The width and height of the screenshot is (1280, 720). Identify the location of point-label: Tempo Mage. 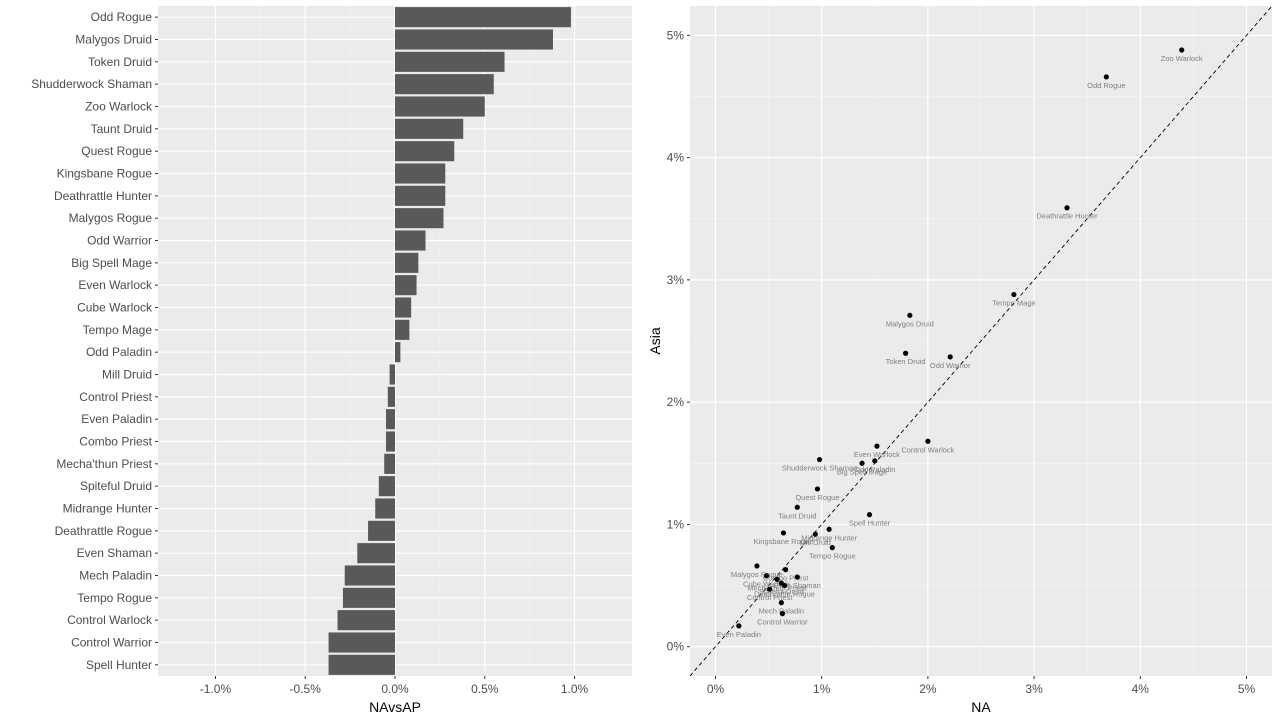
(1013, 303).